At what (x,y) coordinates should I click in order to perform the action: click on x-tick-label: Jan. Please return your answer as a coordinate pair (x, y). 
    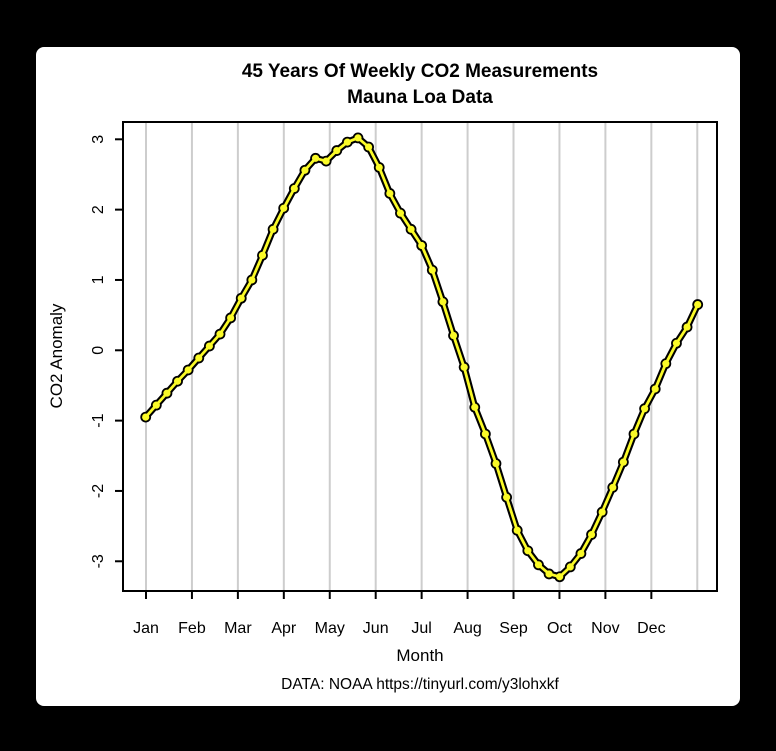
    Looking at the image, I should click on (146, 628).